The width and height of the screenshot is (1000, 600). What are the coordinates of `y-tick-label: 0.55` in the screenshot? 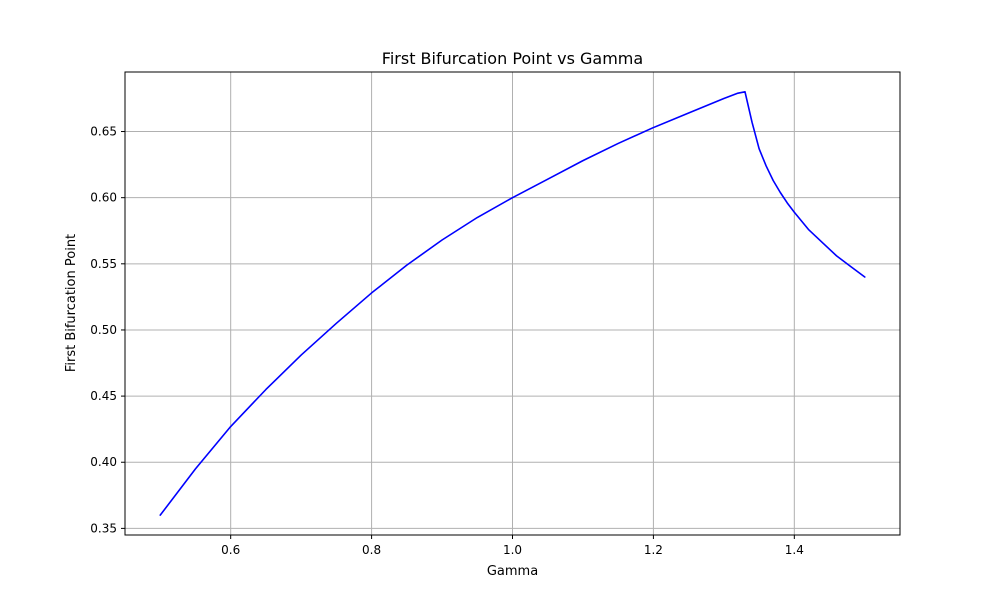 It's located at (103, 264).